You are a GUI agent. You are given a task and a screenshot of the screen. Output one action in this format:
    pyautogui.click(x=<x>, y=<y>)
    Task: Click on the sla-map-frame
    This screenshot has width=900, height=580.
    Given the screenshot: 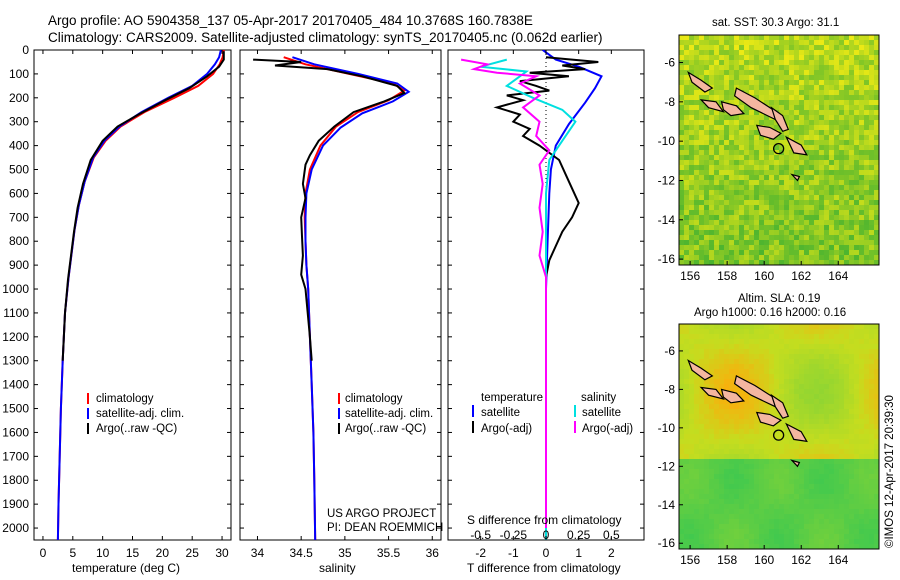 What is the action you would take?
    pyautogui.click(x=779, y=436)
    